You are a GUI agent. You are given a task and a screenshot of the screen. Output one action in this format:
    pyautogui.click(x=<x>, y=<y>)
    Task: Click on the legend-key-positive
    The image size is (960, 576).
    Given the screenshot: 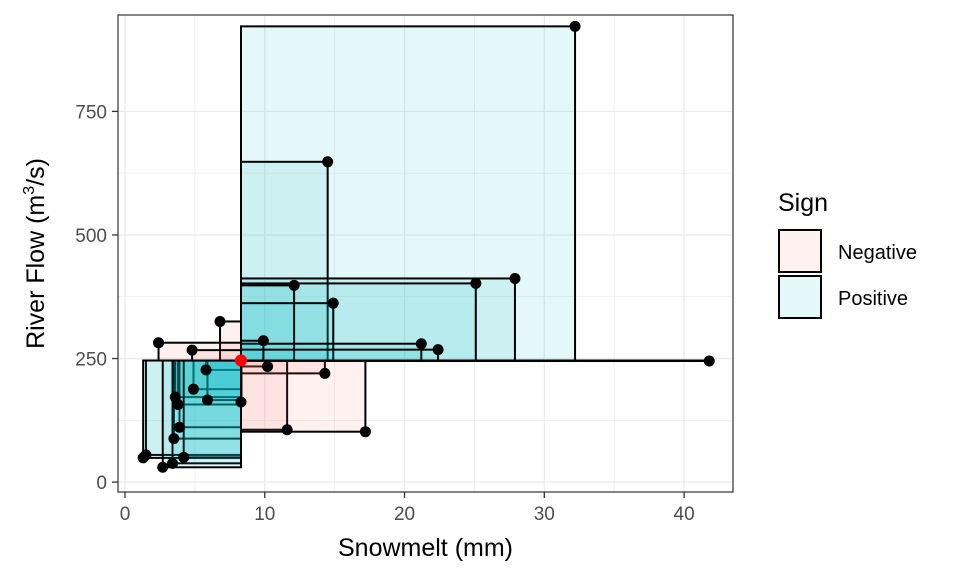 What is the action you would take?
    pyautogui.click(x=800, y=297)
    